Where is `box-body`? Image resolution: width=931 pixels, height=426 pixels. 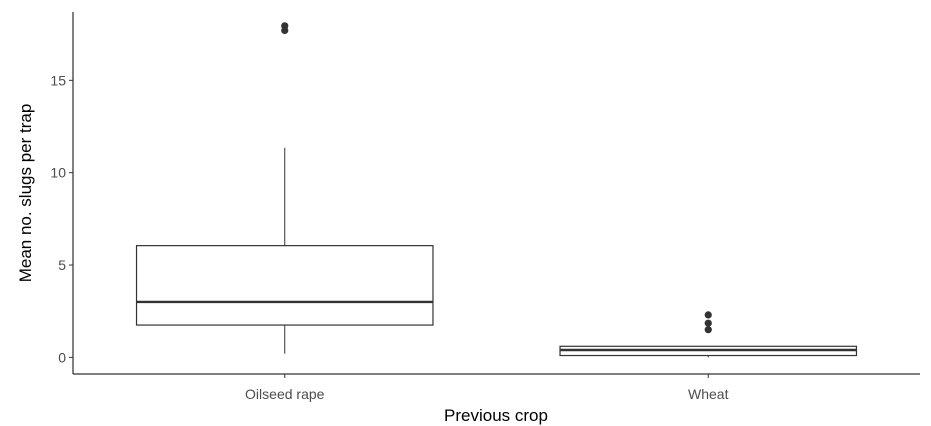
box-body is located at coordinates (284, 285).